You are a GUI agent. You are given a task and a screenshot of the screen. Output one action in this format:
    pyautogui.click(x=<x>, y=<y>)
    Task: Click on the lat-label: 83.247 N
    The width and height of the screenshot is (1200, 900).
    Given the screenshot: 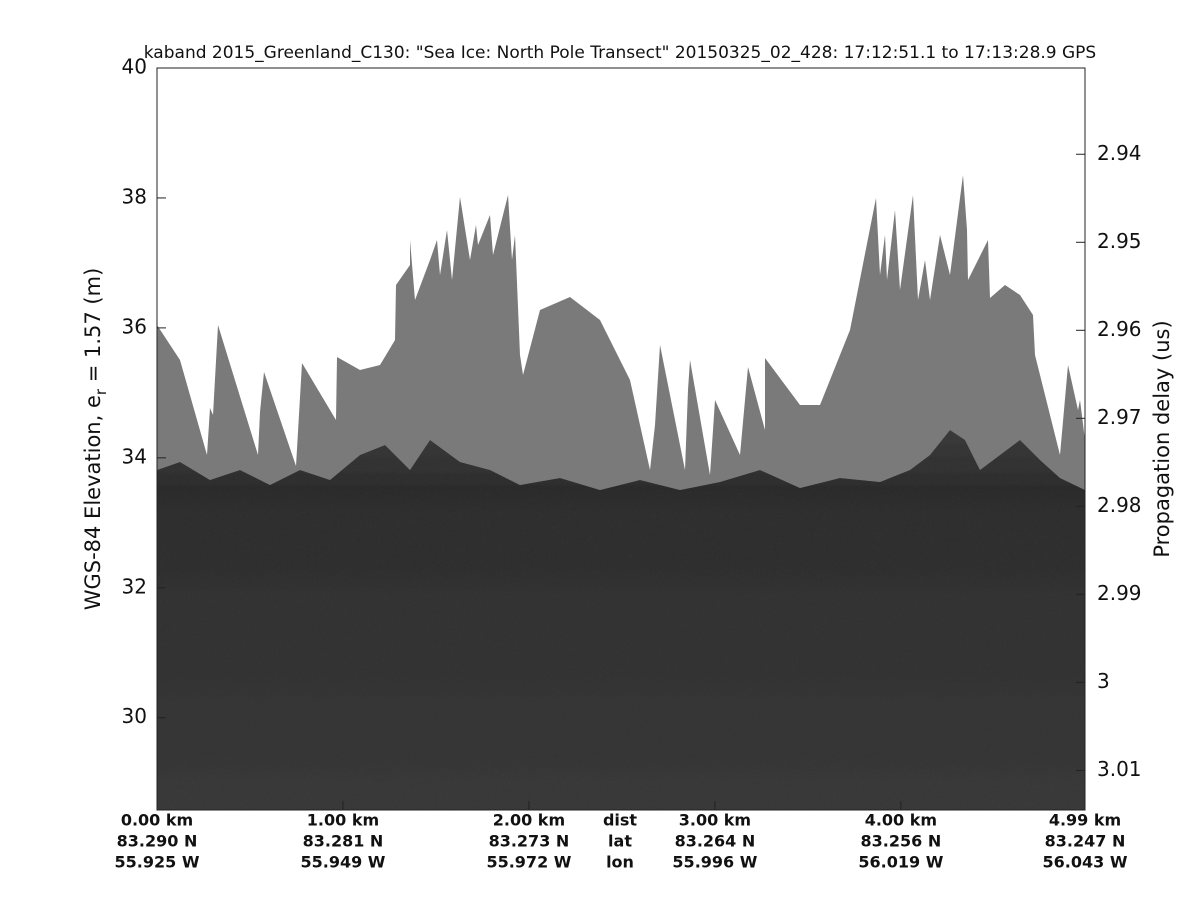 What is the action you would take?
    pyautogui.click(x=1085, y=841)
    